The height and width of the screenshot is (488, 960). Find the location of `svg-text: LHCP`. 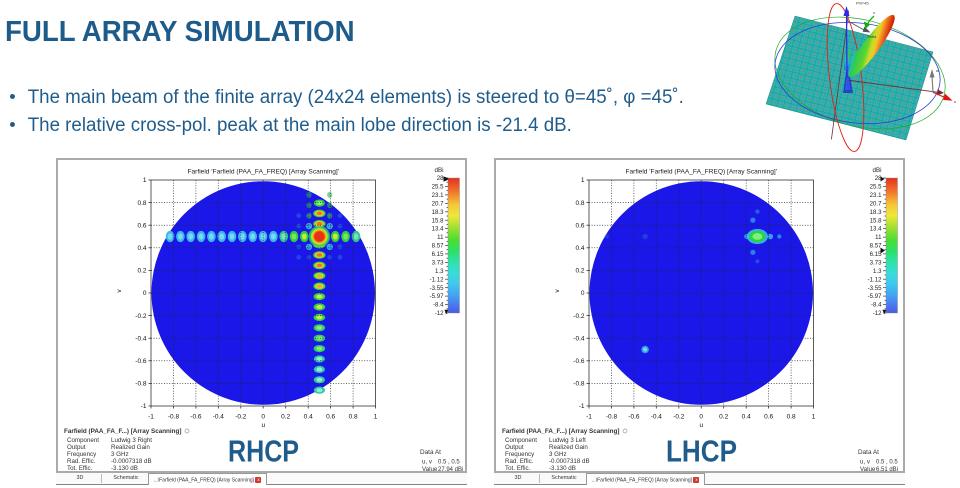

svg-text: LHCP is located at coordinates (701, 452).